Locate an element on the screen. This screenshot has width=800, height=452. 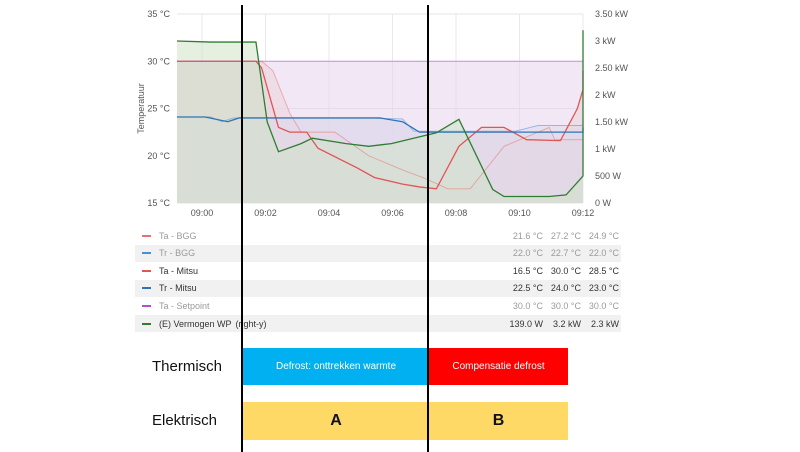
label-a: A is located at coordinates (336, 420).